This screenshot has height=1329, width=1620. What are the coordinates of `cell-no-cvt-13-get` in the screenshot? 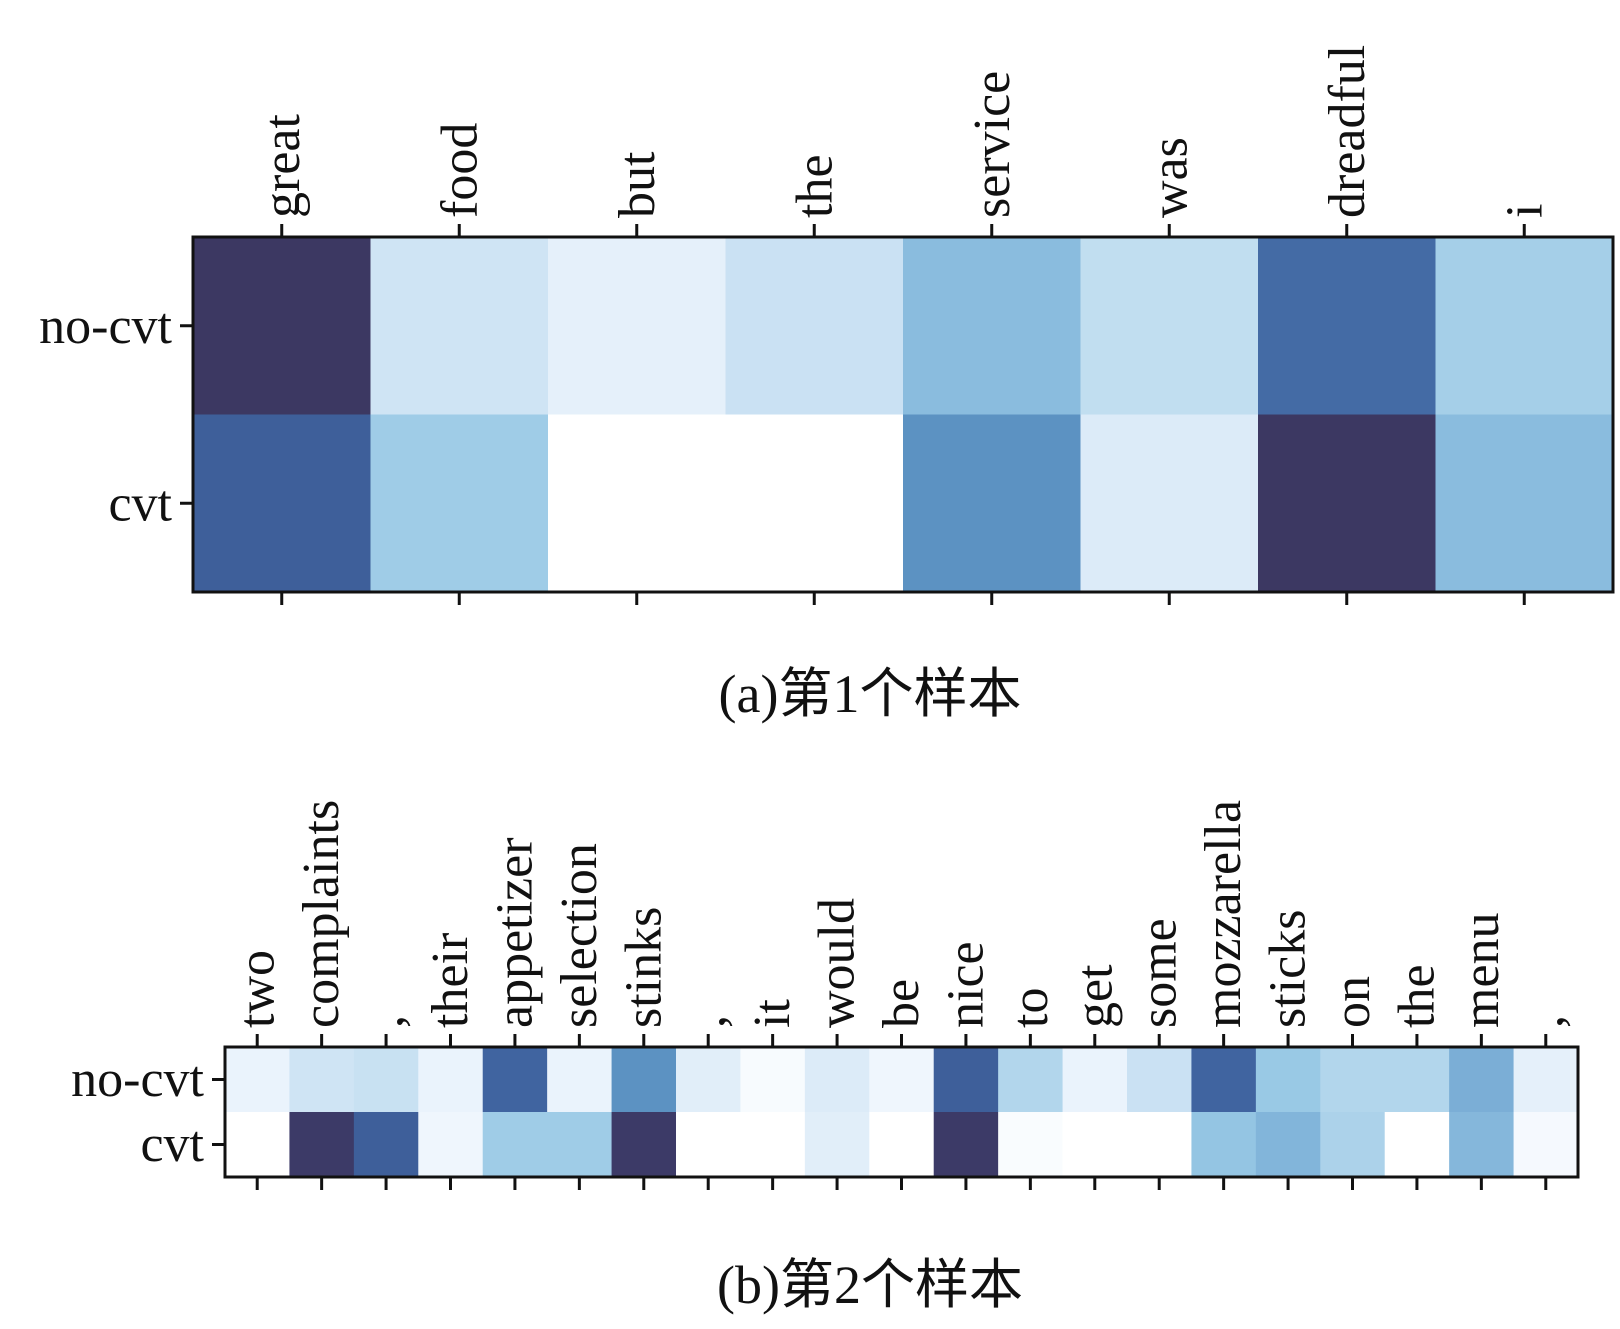 It's located at (1095, 1080).